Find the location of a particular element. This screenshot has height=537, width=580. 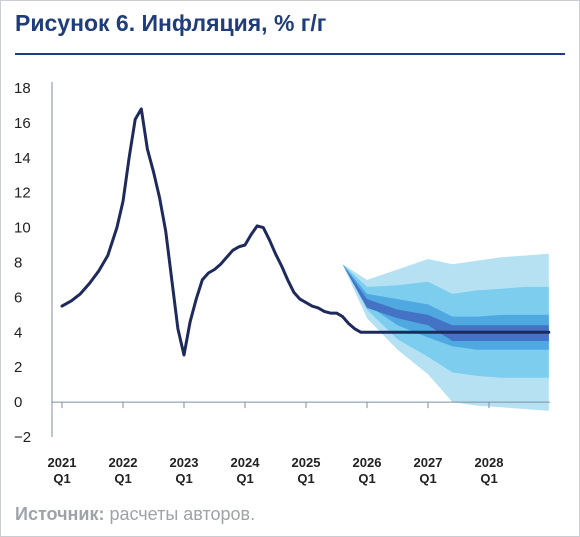

source-note: Источник: расчеты авторов. is located at coordinates (135, 514).